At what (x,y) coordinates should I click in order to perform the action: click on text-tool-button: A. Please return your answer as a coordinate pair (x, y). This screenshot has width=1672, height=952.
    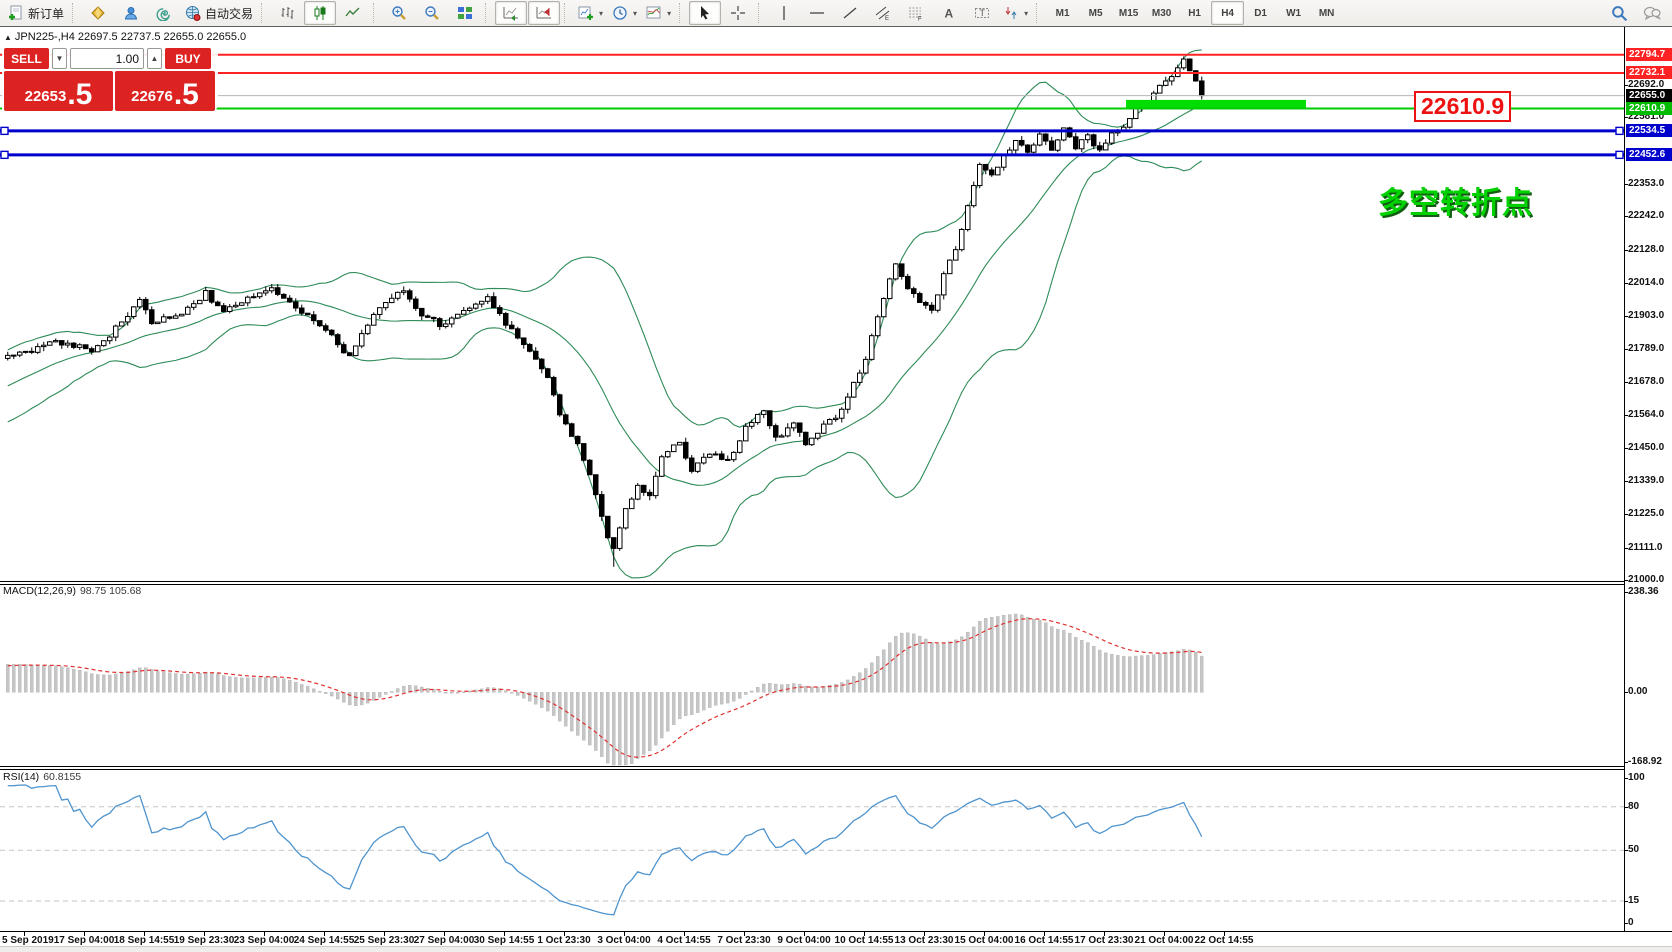
    Looking at the image, I should click on (949, 13).